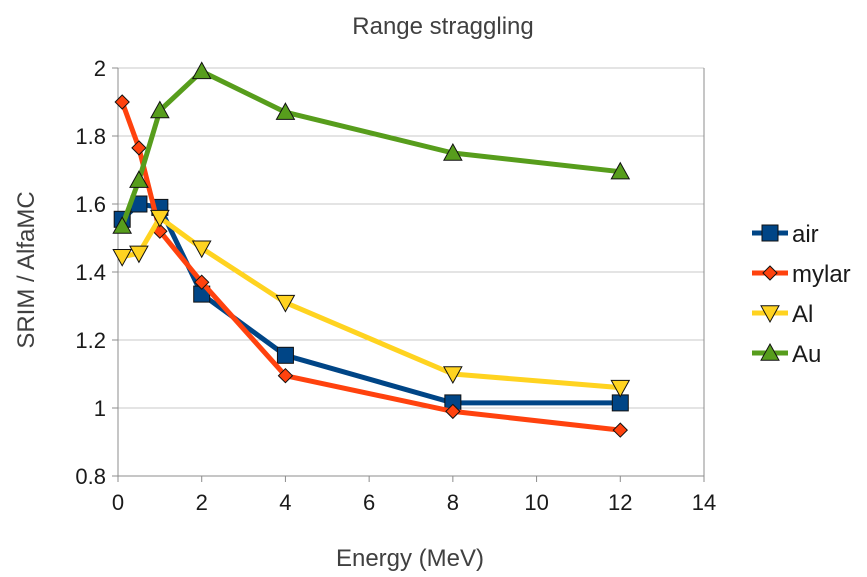 This screenshot has width=867, height=577. I want to click on y-tick-labels: 0.8 1 1.2 1.4 1.6 1.8 2, so click(90, 272).